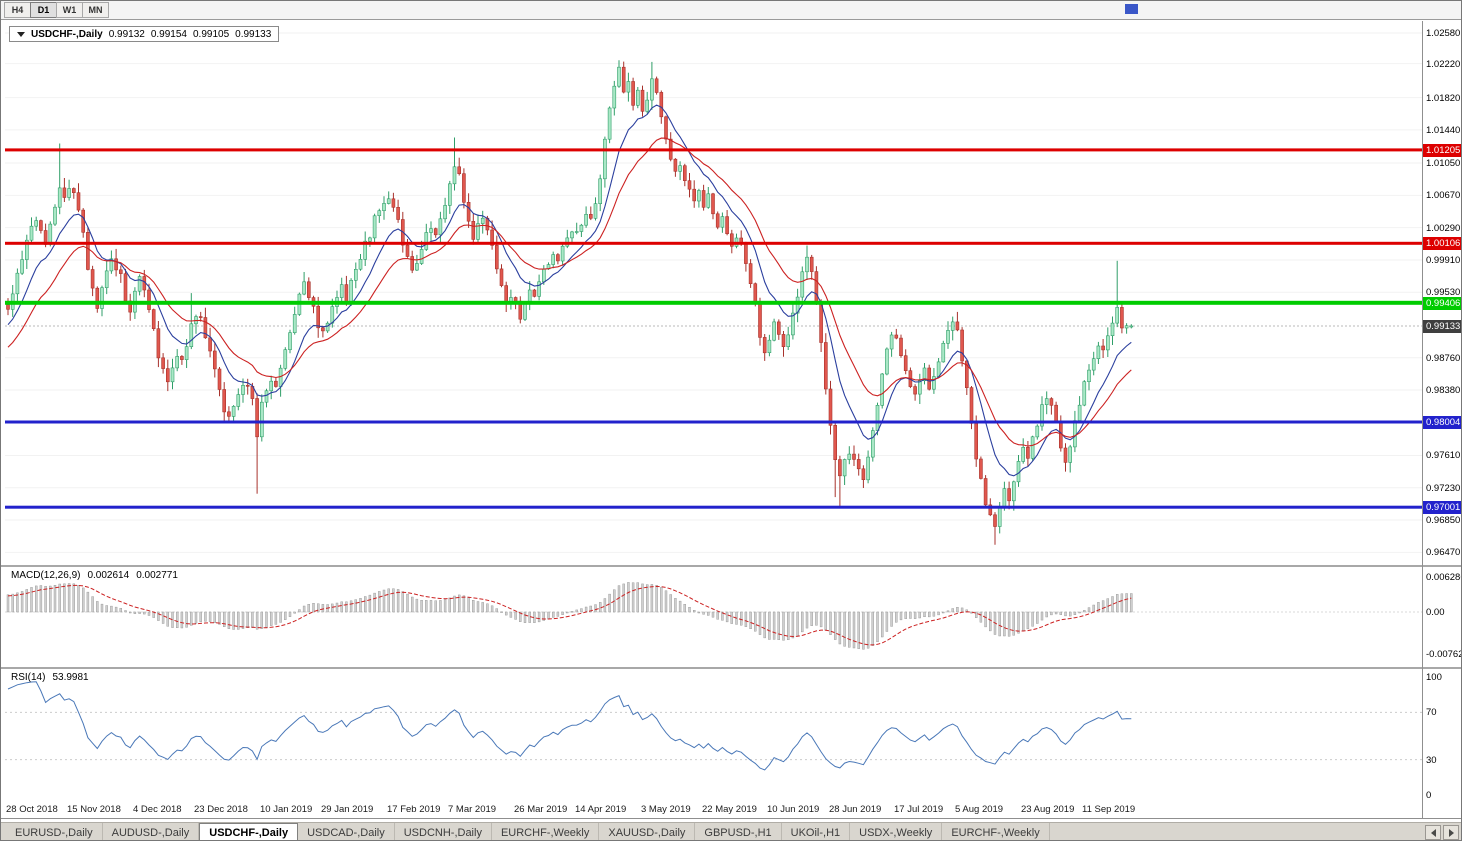 Image resolution: width=1462 pixels, height=841 pixels. I want to click on macd-signal-line, so click(569, 615).